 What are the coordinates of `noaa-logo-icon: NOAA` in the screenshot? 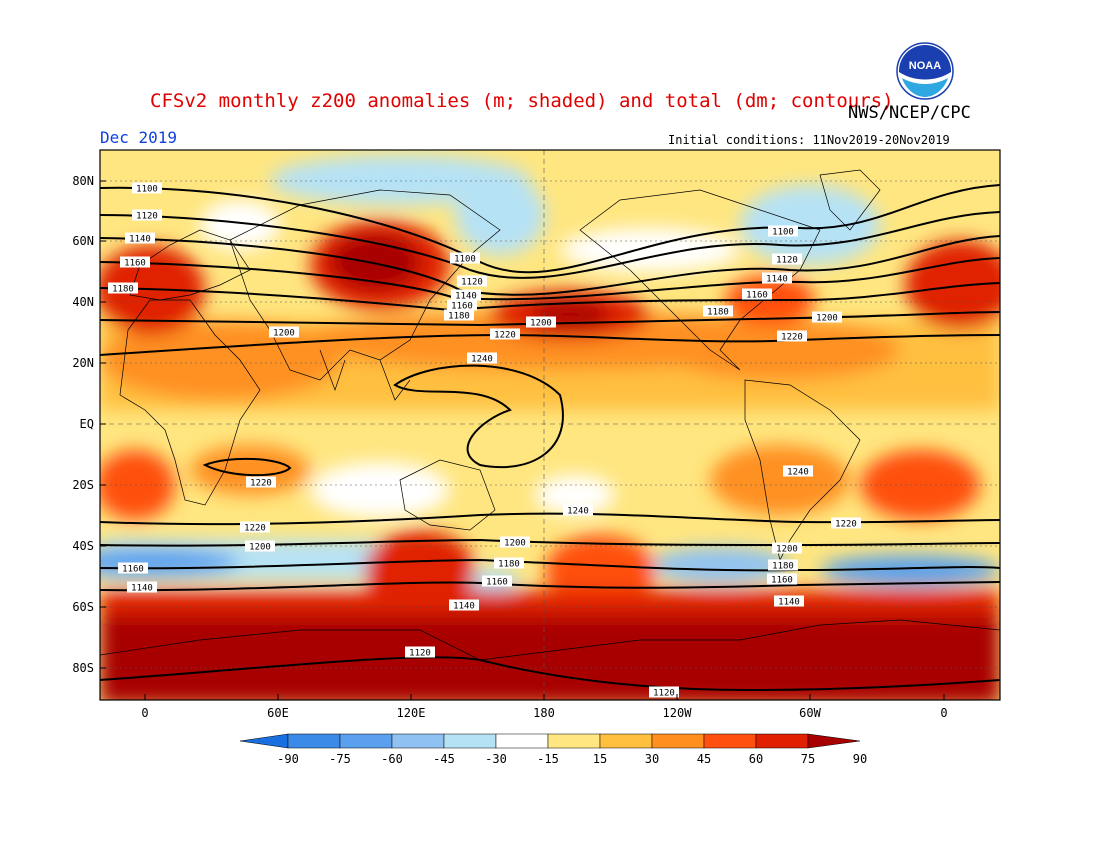 It's located at (925, 71).